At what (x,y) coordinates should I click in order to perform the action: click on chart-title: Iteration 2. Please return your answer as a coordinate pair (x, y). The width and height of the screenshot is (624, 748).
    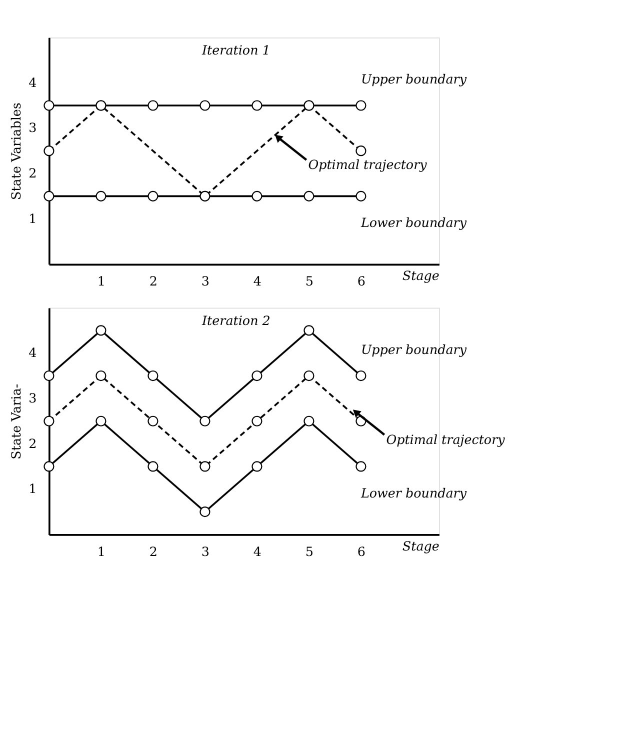
    Looking at the image, I should click on (235, 320).